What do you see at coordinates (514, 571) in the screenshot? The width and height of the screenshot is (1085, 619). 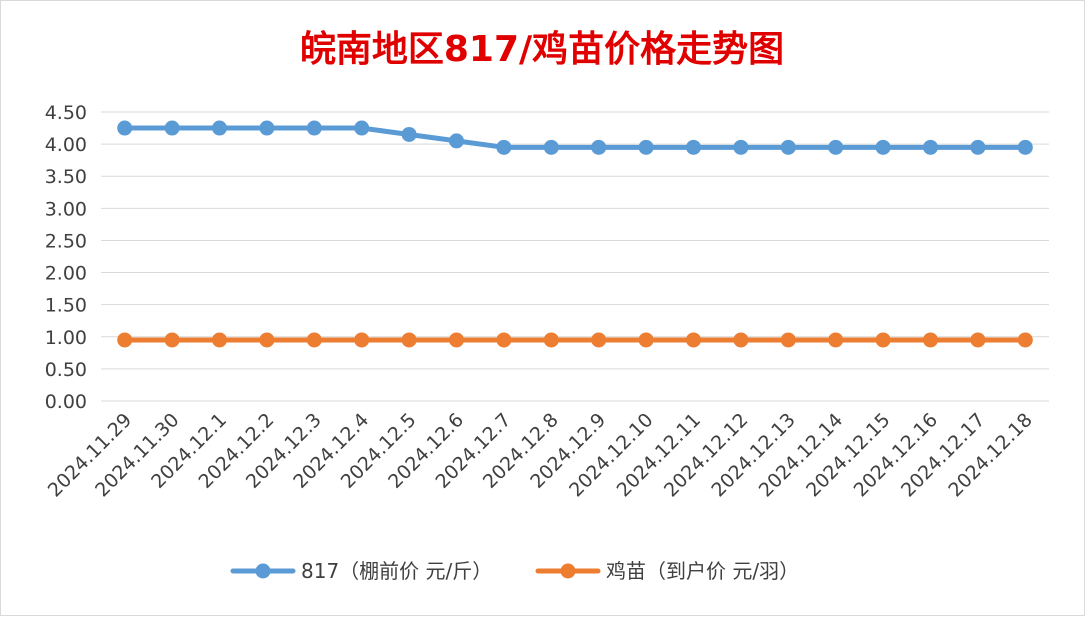 I see `legend: 817（棚前价 元/斤） 鸡苗（到户价 元/羽）` at bounding box center [514, 571].